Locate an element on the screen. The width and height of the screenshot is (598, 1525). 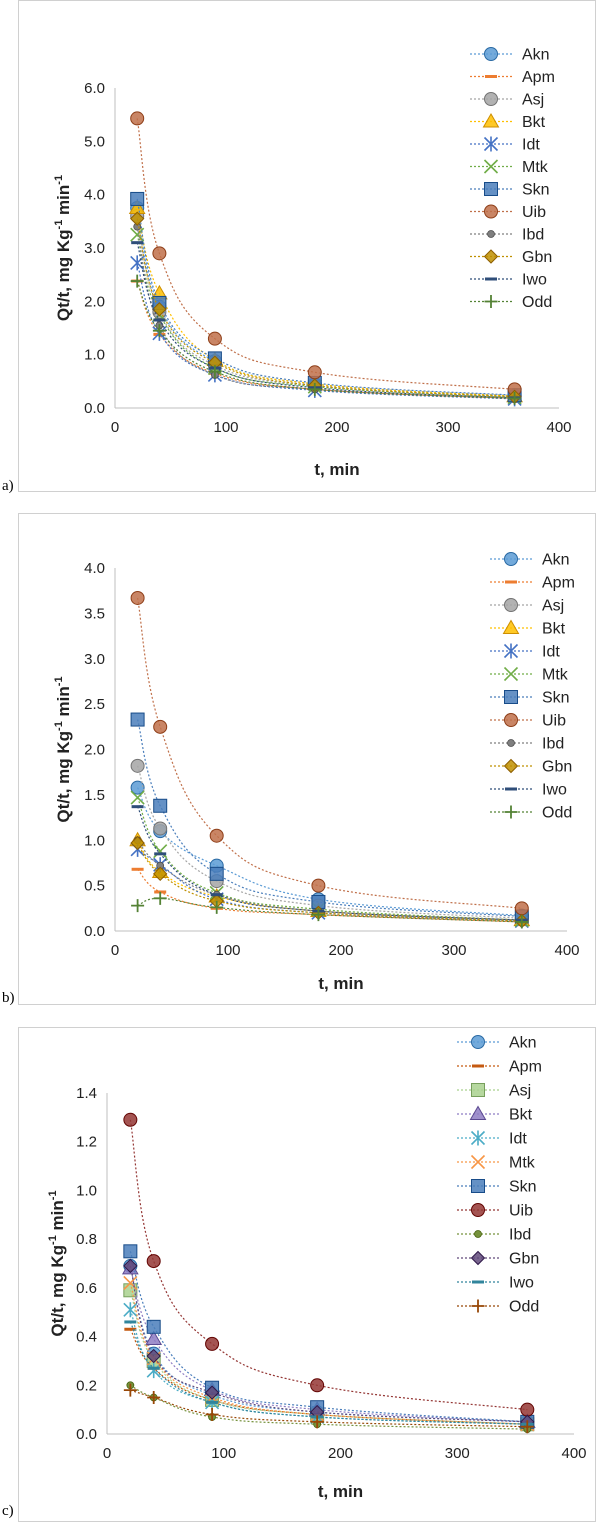
y-tick-label: 5.0 is located at coordinates (94, 141).